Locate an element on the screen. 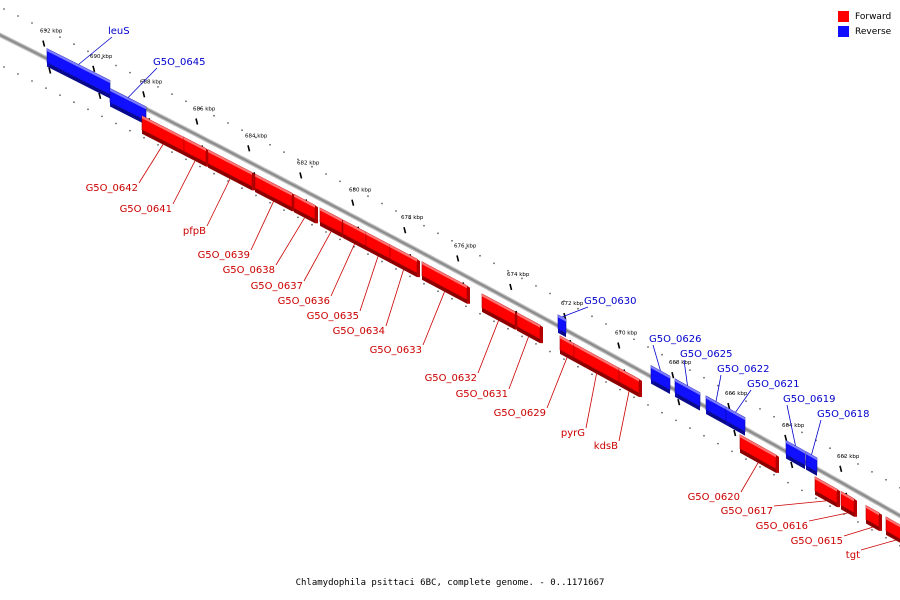  gene-label: G5O_0632 is located at coordinates (451, 378).